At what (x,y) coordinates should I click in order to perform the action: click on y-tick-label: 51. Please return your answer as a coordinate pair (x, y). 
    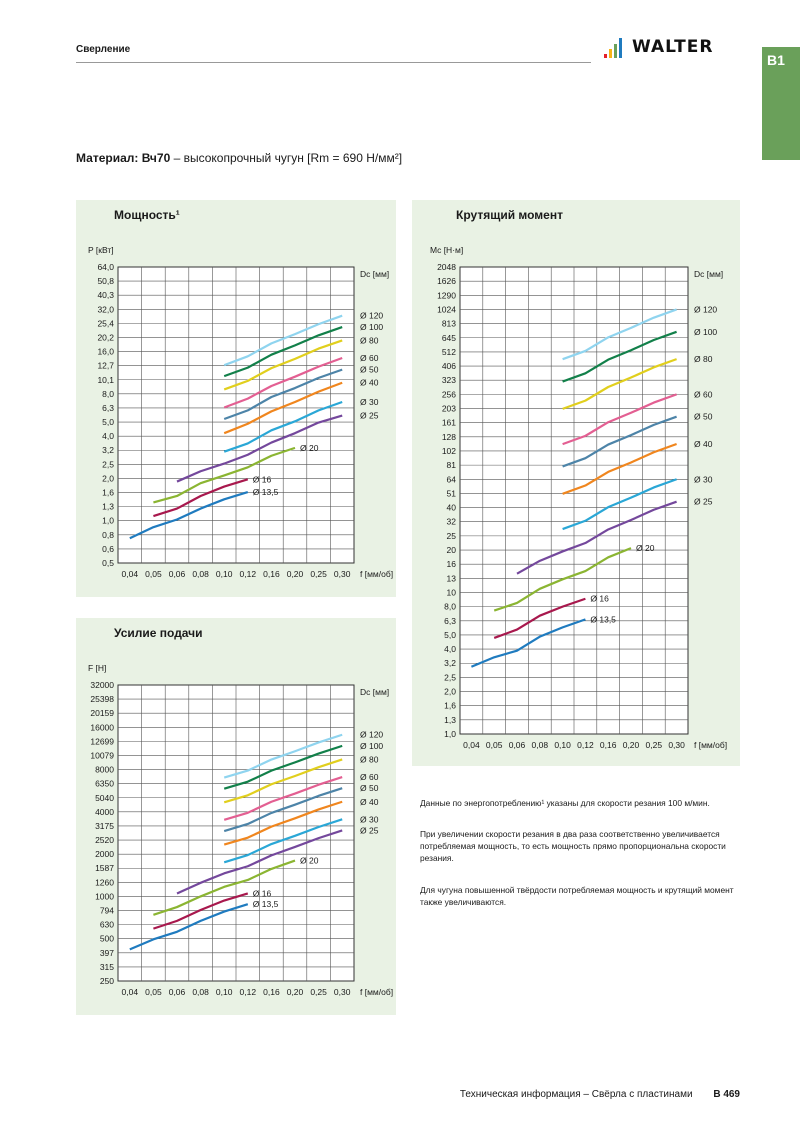
    Looking at the image, I should click on (452, 493).